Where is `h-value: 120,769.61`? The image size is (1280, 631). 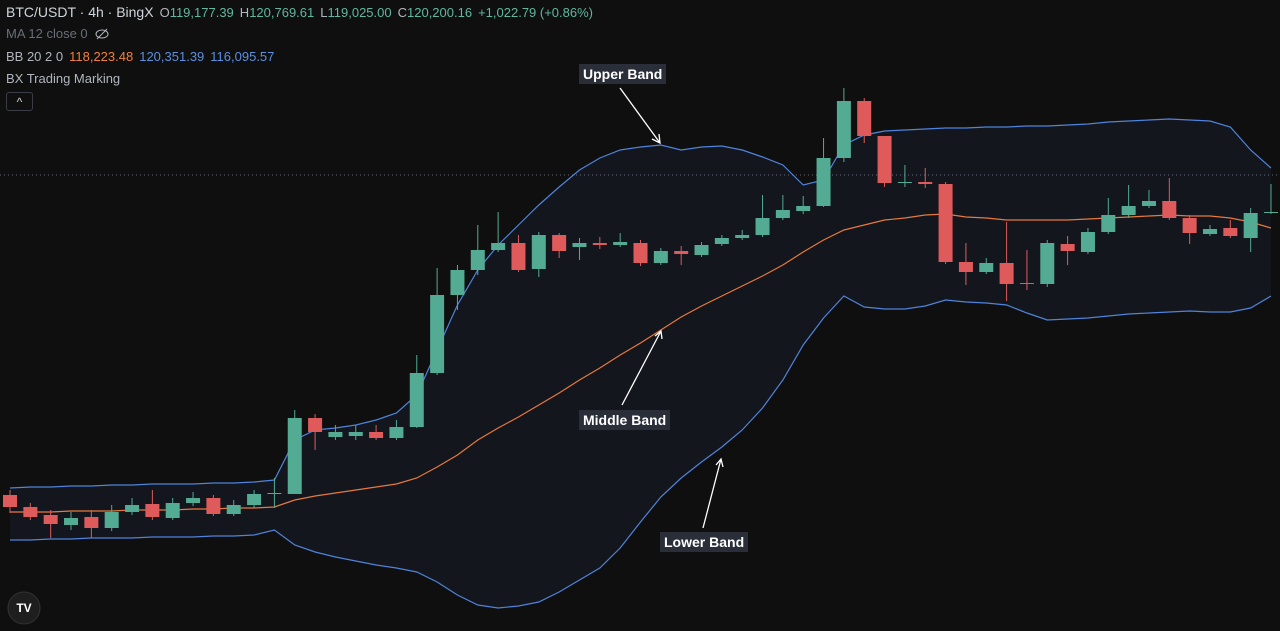
h-value: 120,769.61 is located at coordinates (282, 12).